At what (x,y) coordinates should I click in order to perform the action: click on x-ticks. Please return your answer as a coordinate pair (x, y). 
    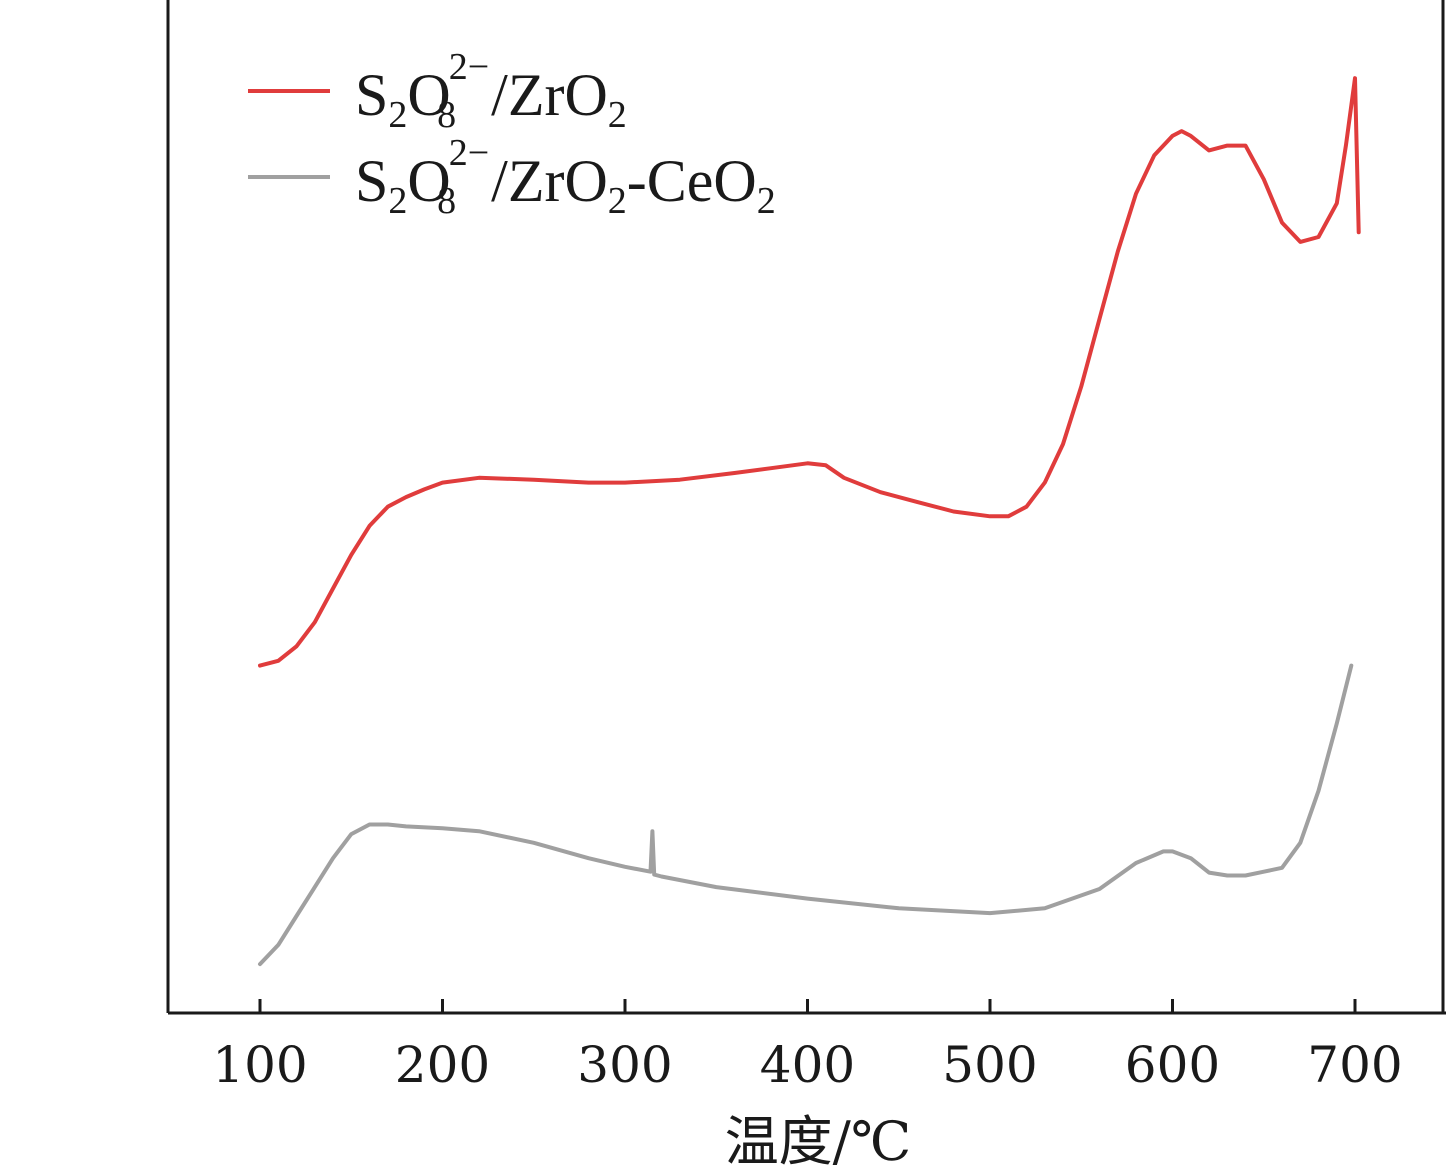
    Looking at the image, I should click on (807, 1006).